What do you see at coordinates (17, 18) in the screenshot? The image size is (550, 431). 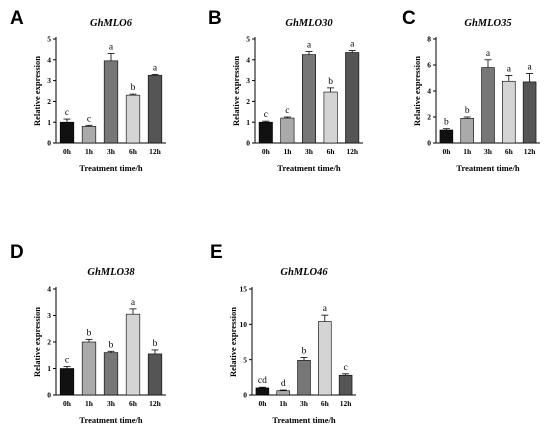 I see `panel-letter: A` at bounding box center [17, 18].